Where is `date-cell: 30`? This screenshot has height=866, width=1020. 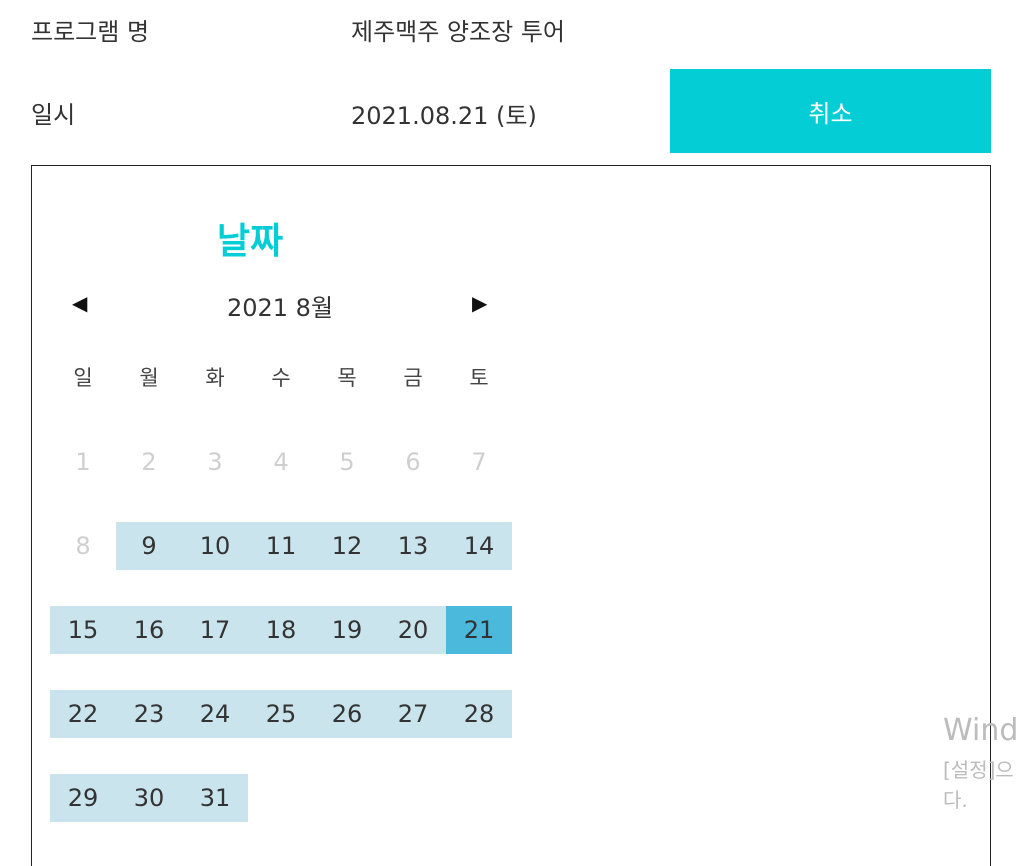
date-cell: 30 is located at coordinates (149, 798).